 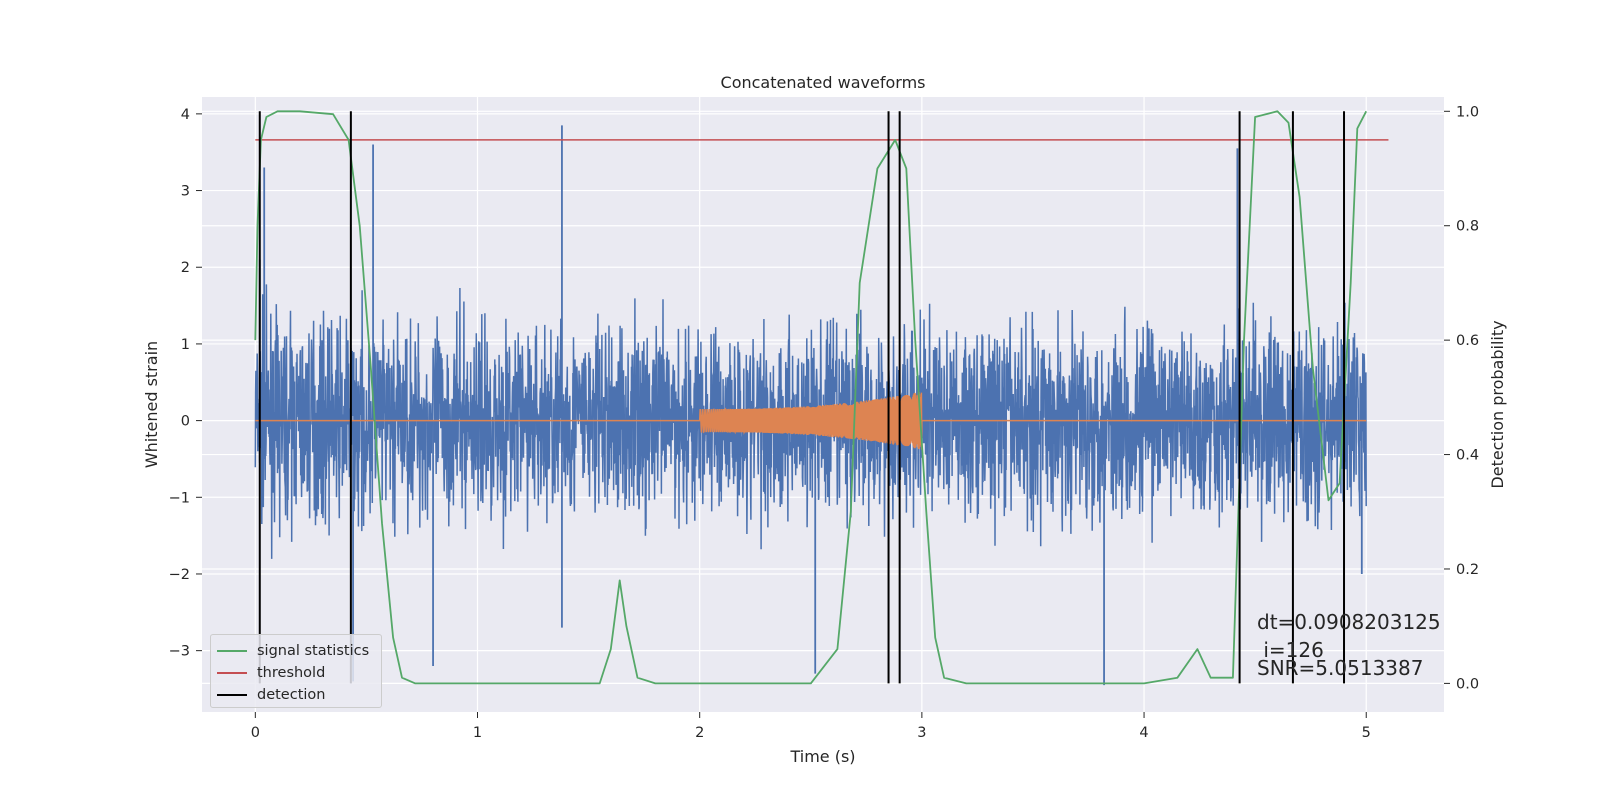 What do you see at coordinates (185, 345) in the screenshot?
I see `y-tick-label: 1` at bounding box center [185, 345].